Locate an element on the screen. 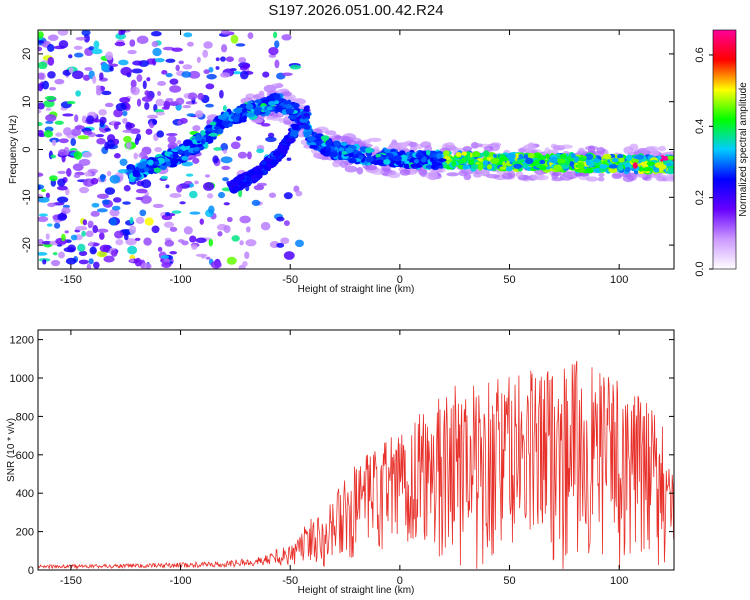 The height and width of the screenshot is (600, 750). snr-y-tick-label: 1000 is located at coordinates (22, 379).